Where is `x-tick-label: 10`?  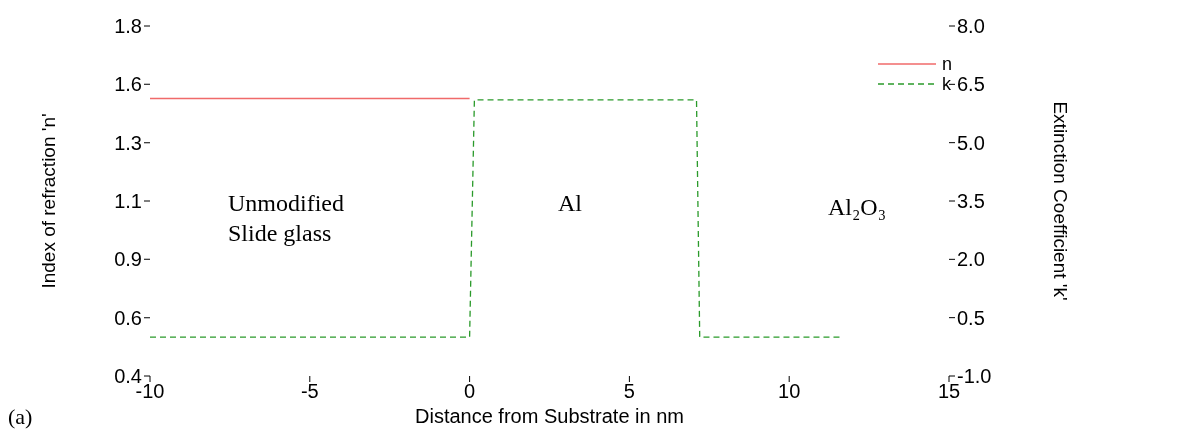 x-tick-label: 10 is located at coordinates (789, 391).